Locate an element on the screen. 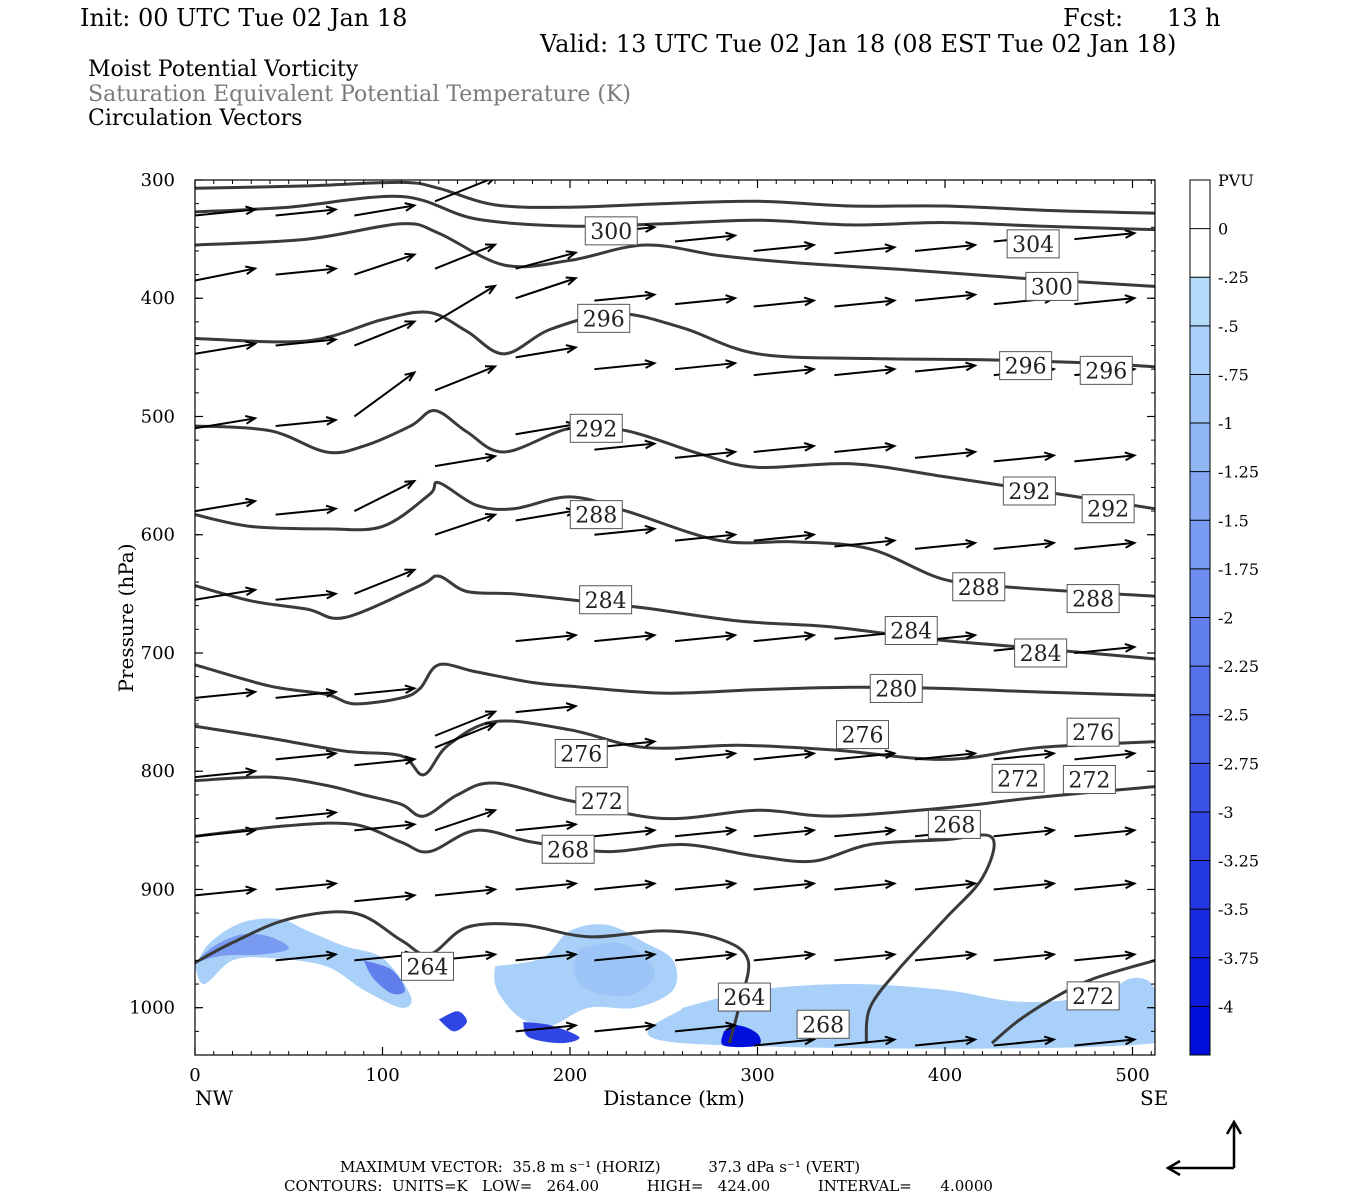 This screenshot has width=1350, height=1200. colorbar-label: -1.5 is located at coordinates (1233, 520).